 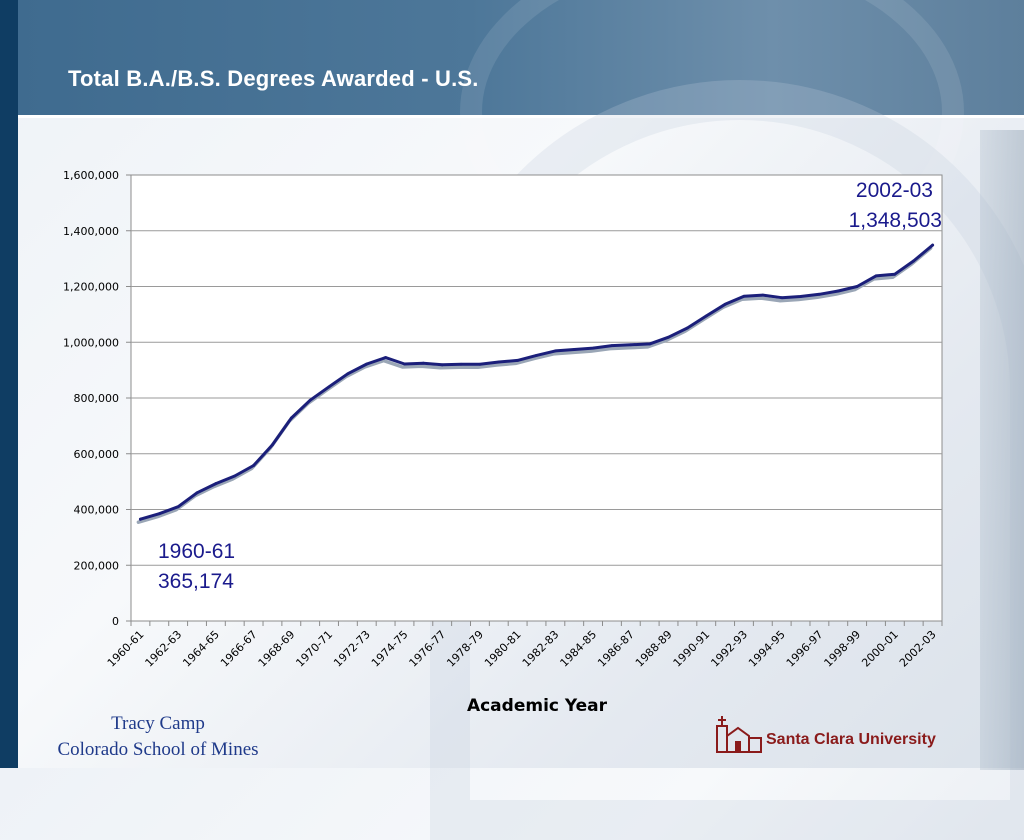 What do you see at coordinates (97, 454) in the screenshot?
I see `y-tick-label: 600,000` at bounding box center [97, 454].